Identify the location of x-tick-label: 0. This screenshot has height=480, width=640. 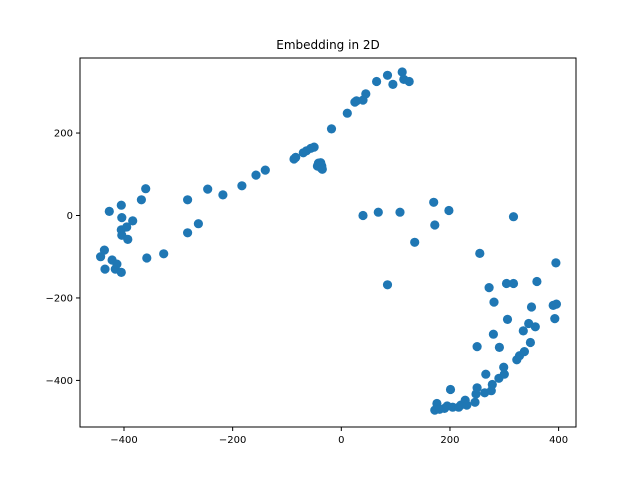
(341, 440).